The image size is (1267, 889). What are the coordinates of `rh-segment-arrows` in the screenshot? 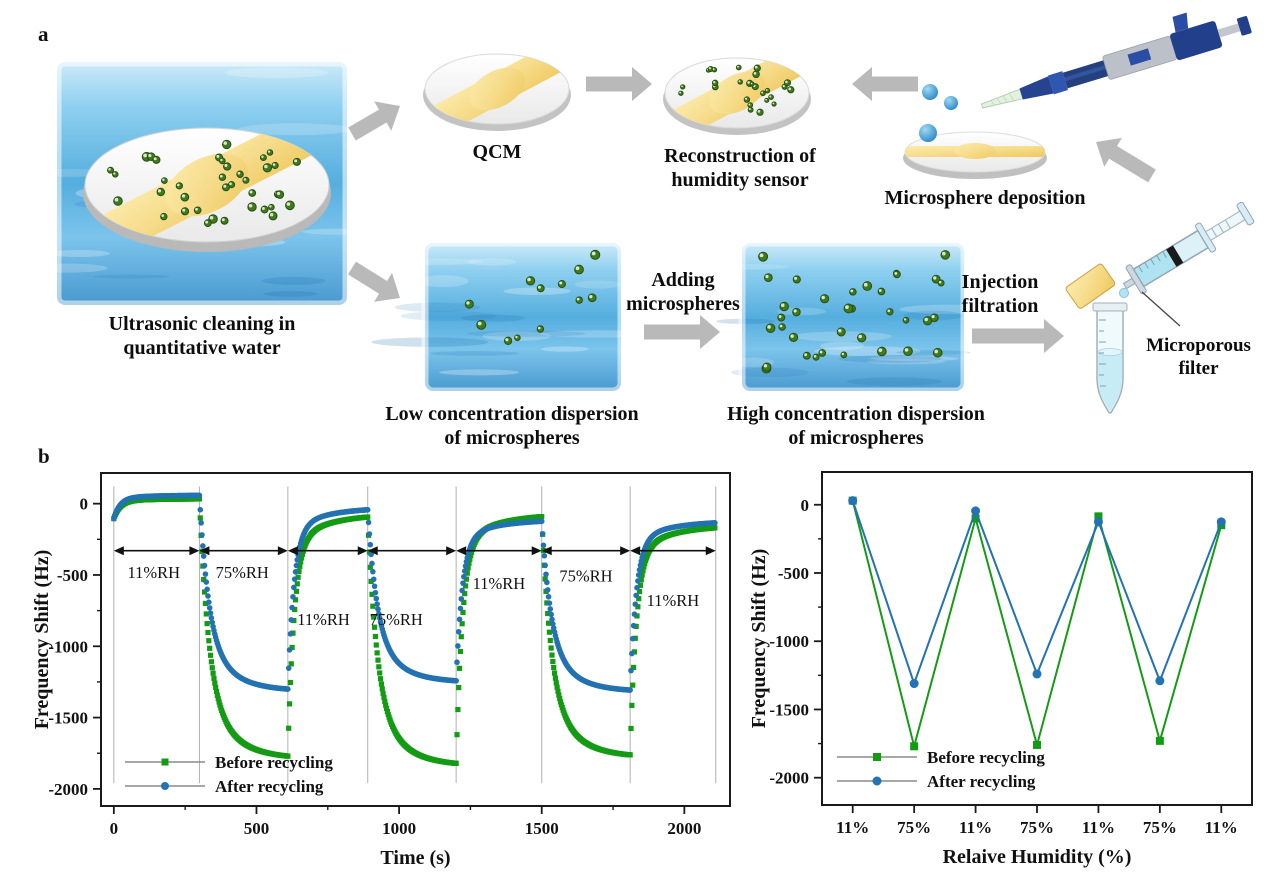 It's located at (414, 551).